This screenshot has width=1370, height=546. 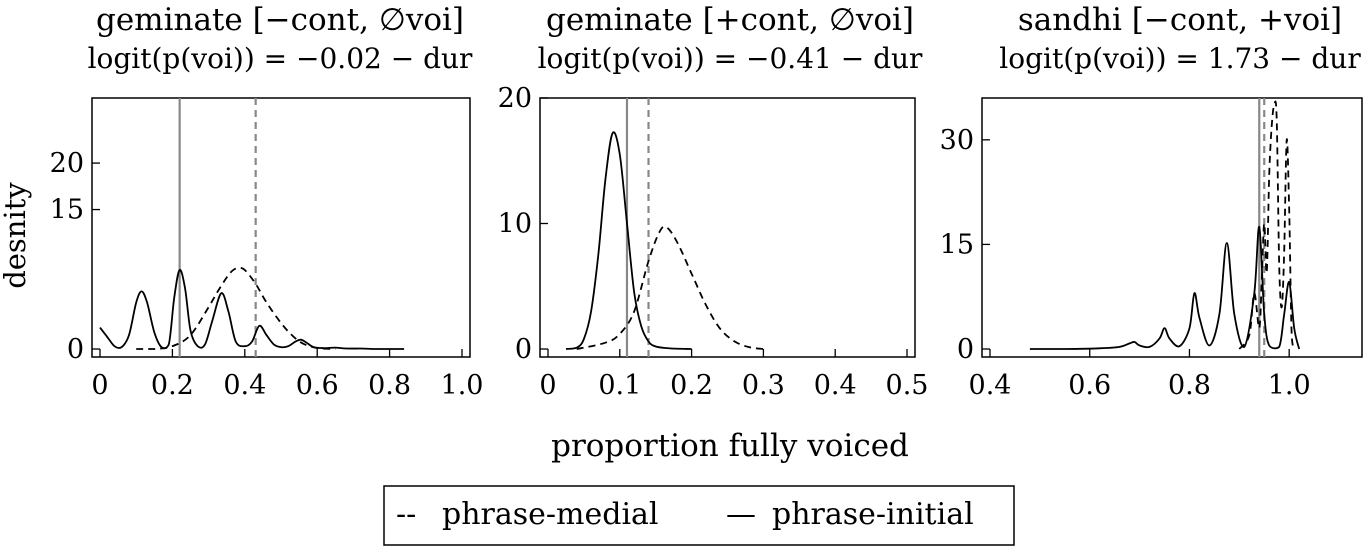 What do you see at coordinates (763, 385) in the screenshot?
I see `x-tick-label: 0.3` at bounding box center [763, 385].